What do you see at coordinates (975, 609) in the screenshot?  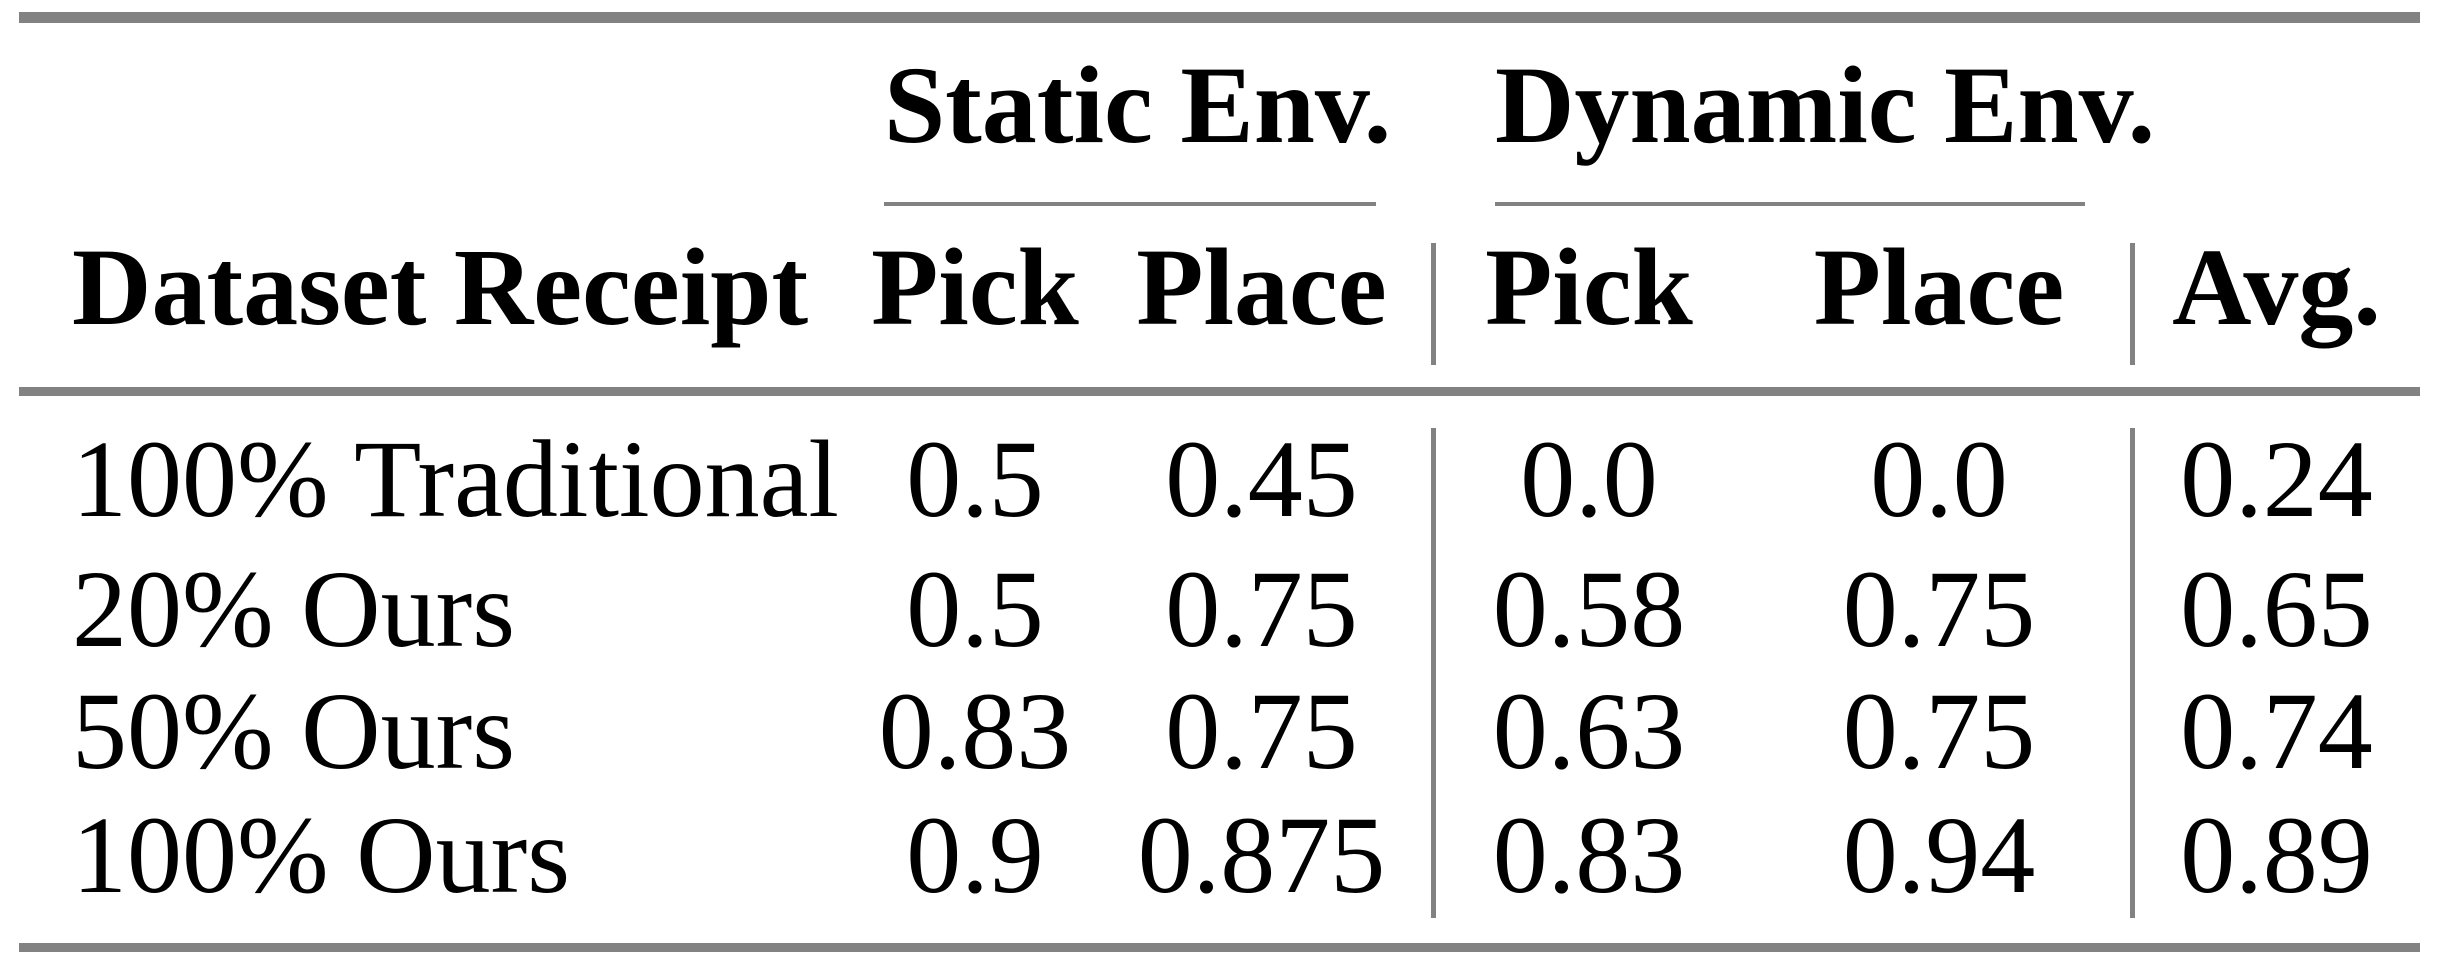 I see `row-2-static-pick: 0.5` at bounding box center [975, 609].